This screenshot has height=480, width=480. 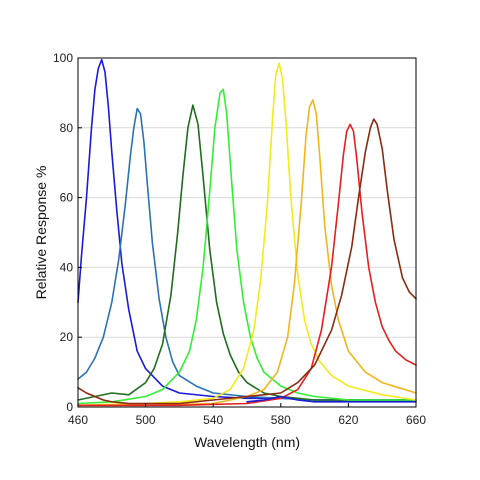 What do you see at coordinates (416, 420) in the screenshot?
I see `x-tick-label: 660` at bounding box center [416, 420].